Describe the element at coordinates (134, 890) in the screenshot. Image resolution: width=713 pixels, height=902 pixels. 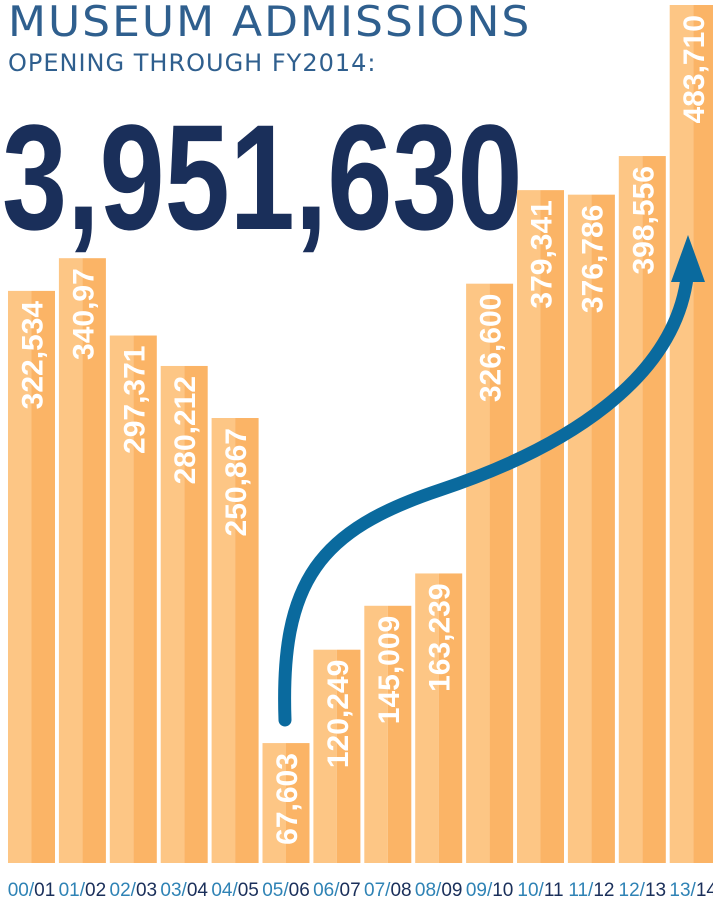
I see `x-tick-label: 02/03` at that location.